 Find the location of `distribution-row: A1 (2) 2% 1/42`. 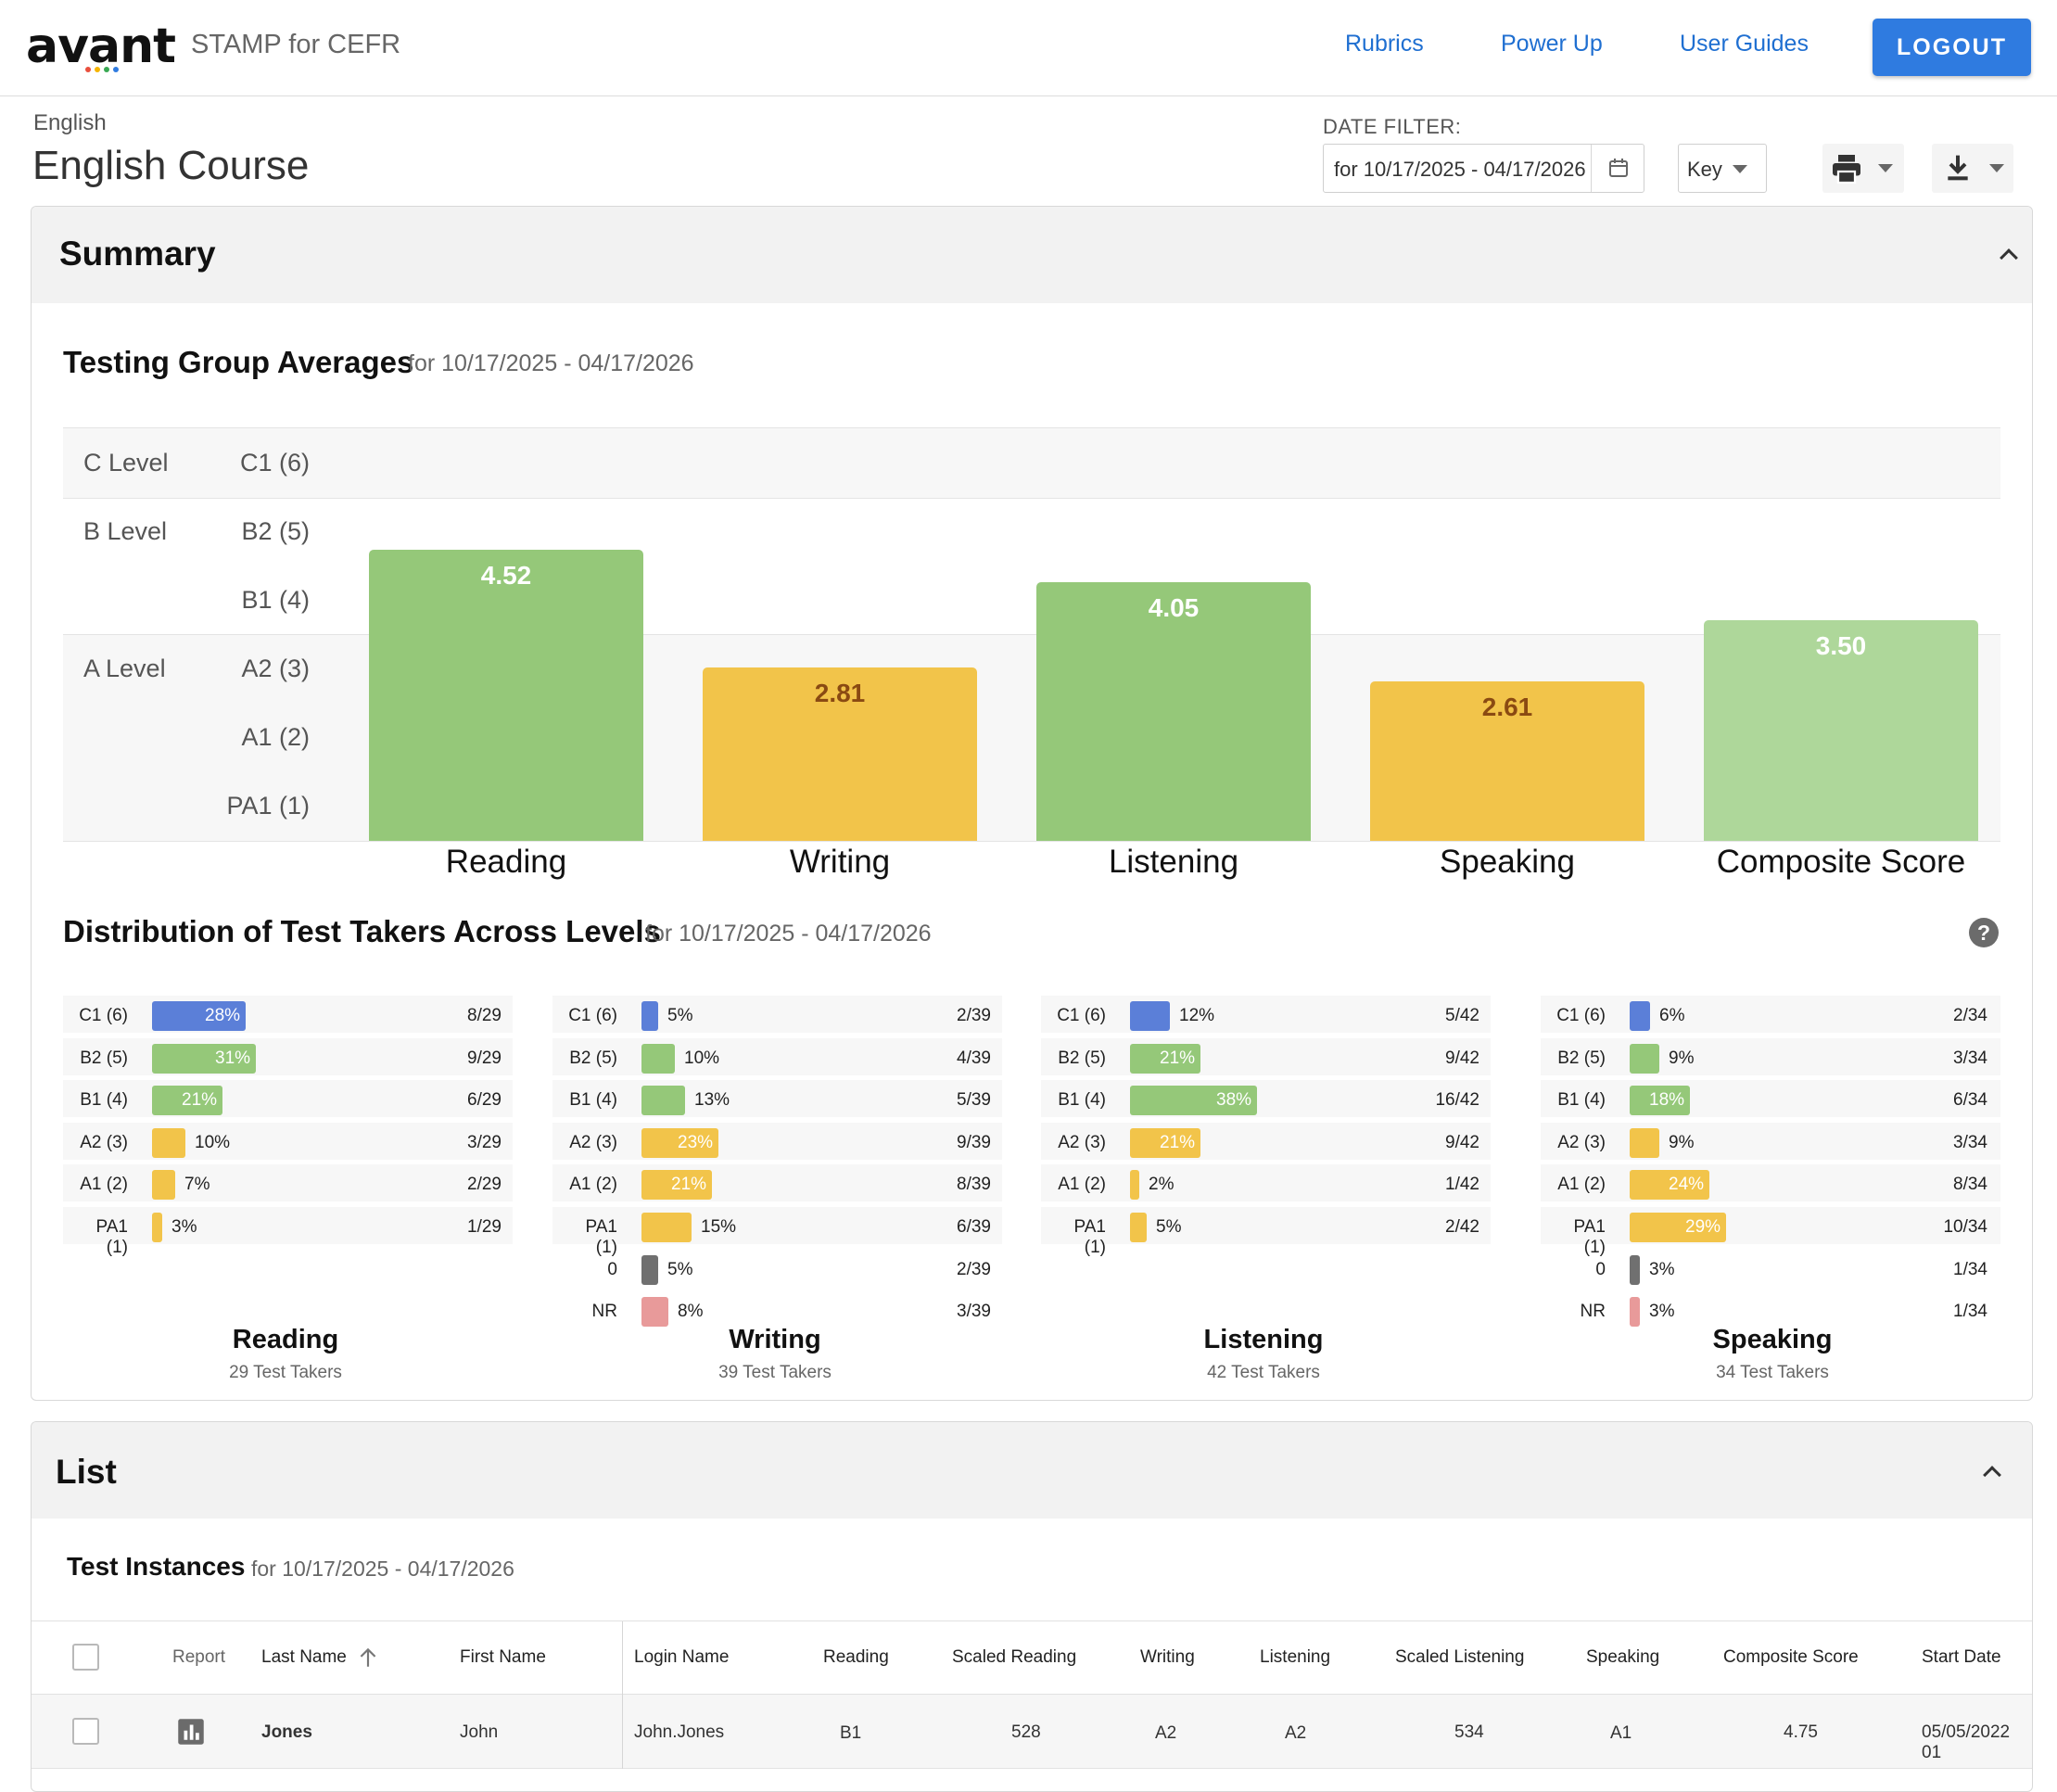

distribution-row: A1 (2) 2% 1/42 is located at coordinates (1266, 1184).